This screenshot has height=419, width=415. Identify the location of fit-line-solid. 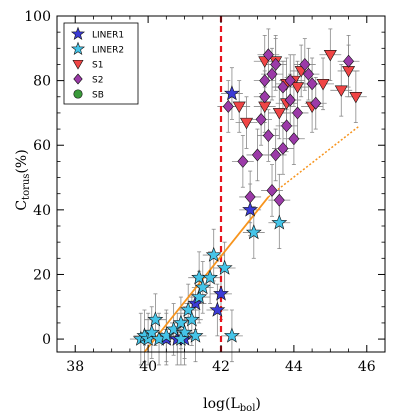
(206, 274).